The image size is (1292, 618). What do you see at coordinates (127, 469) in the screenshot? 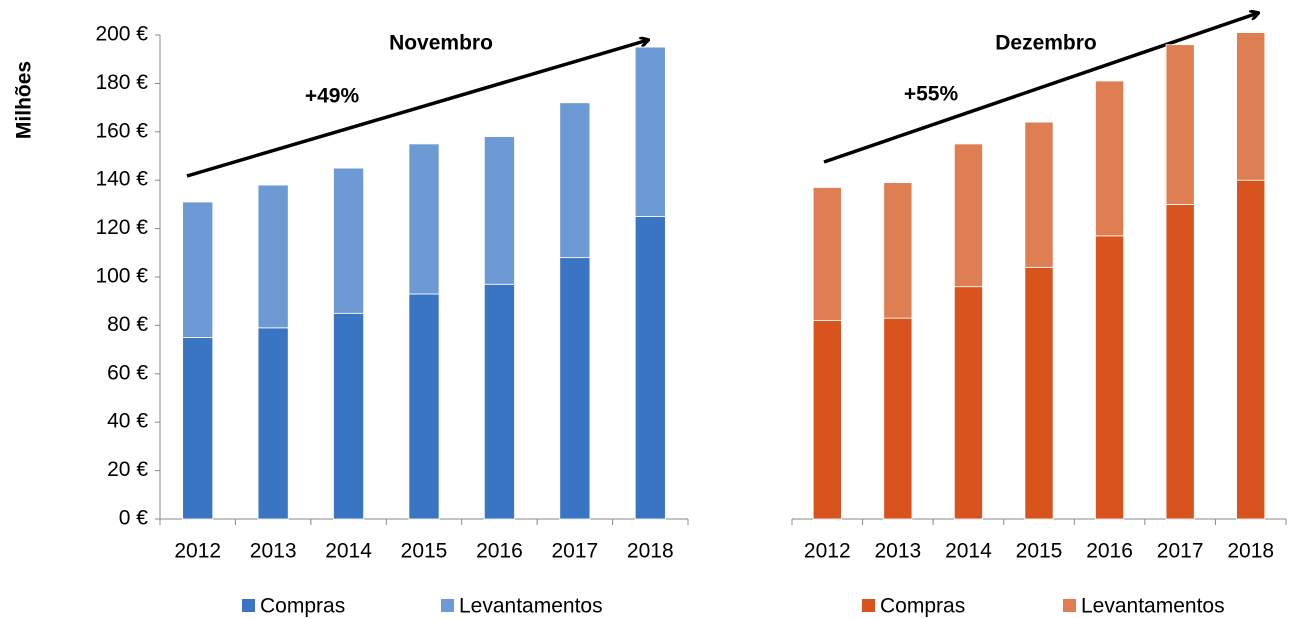
I see `y-tick-label: 20 €` at bounding box center [127, 469].